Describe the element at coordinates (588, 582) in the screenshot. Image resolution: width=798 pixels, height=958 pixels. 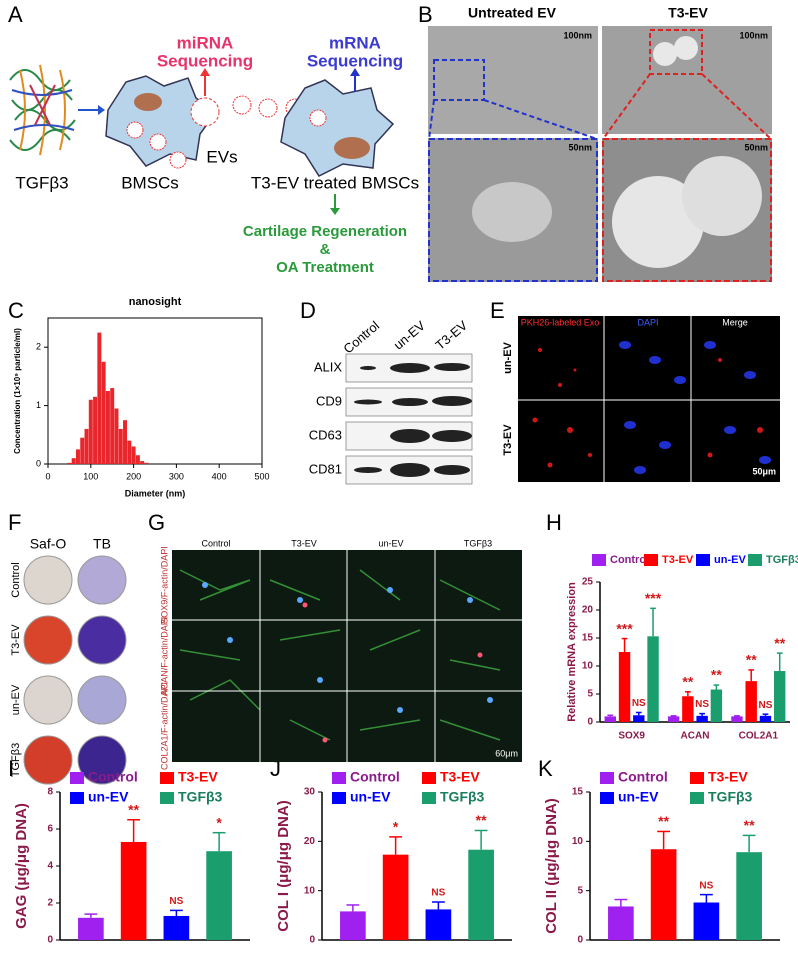
I see `y-tick-label: 25` at that location.